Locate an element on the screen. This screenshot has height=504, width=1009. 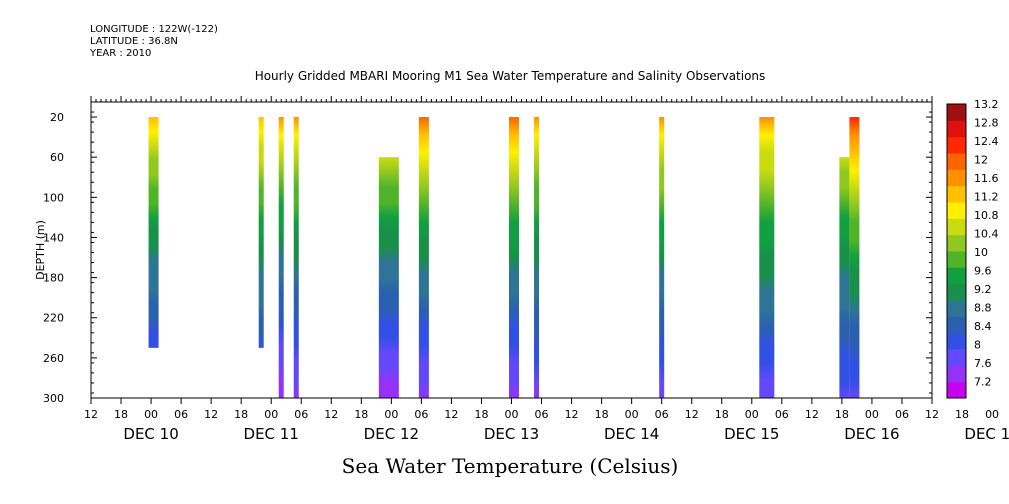
y-tick-label: 220 is located at coordinates (53, 318).